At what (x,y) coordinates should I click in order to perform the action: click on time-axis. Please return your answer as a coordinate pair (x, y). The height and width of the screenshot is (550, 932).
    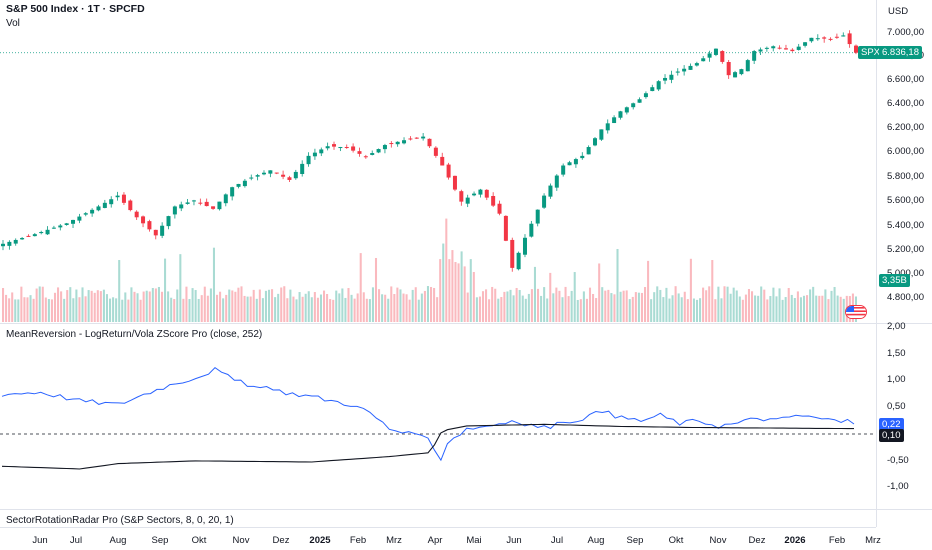
    Looking at the image, I should click on (438, 538).